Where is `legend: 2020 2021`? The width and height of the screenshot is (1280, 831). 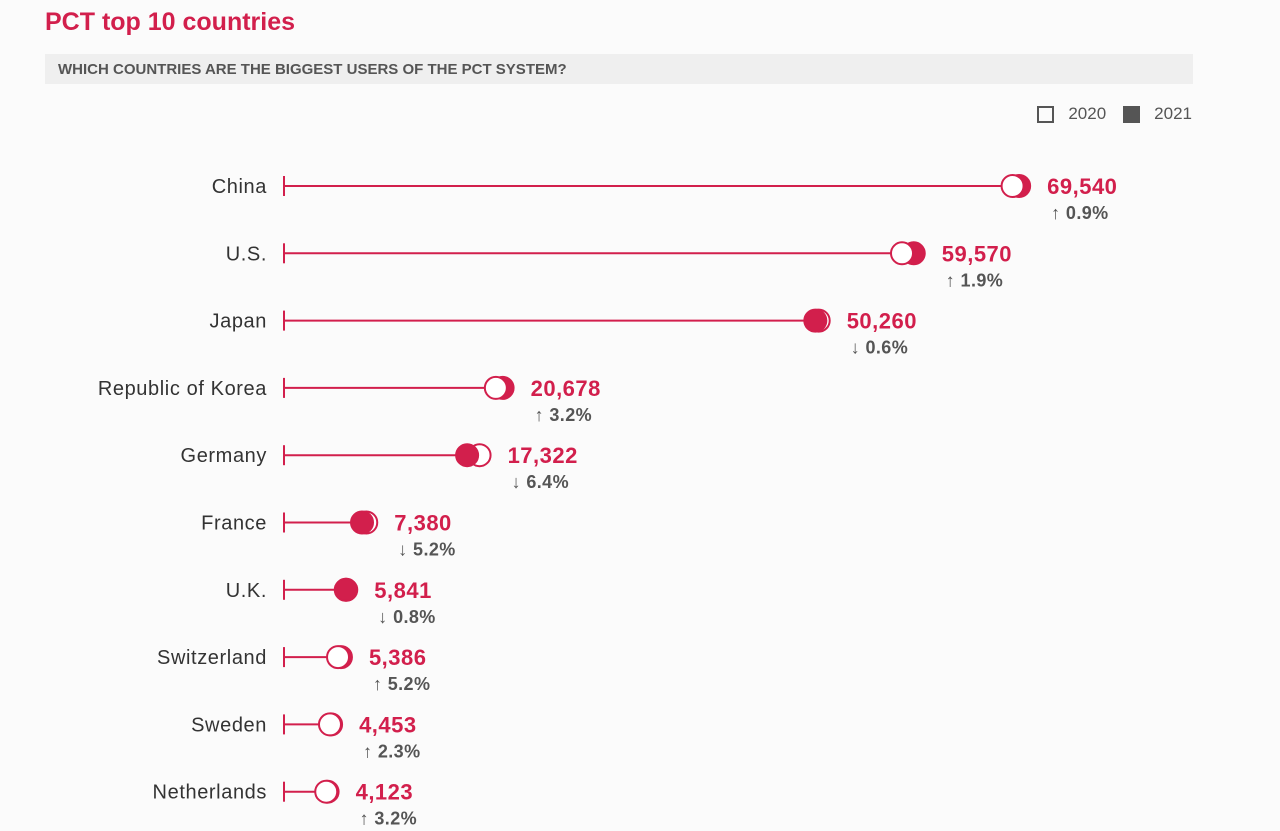 legend: 2020 2021 is located at coordinates (1106, 114).